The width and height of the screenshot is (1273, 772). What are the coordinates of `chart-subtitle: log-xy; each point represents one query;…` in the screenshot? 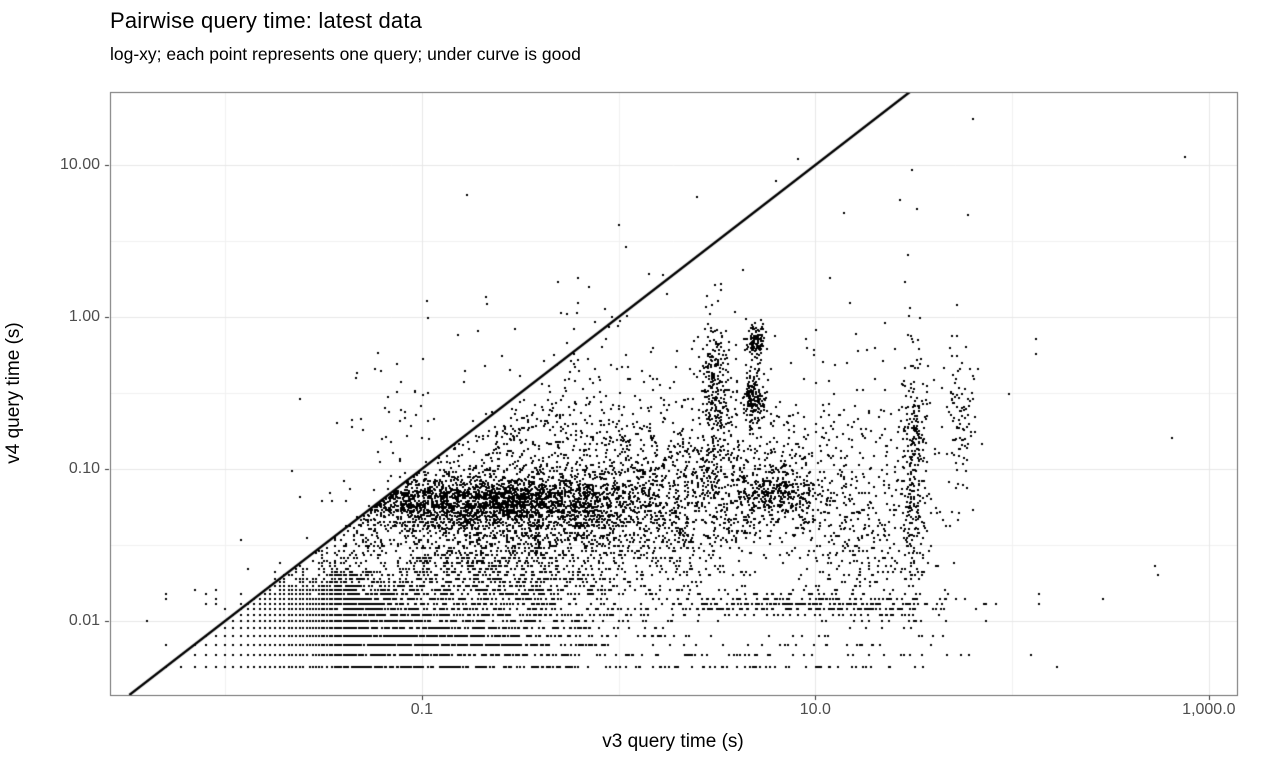 It's located at (345, 54).